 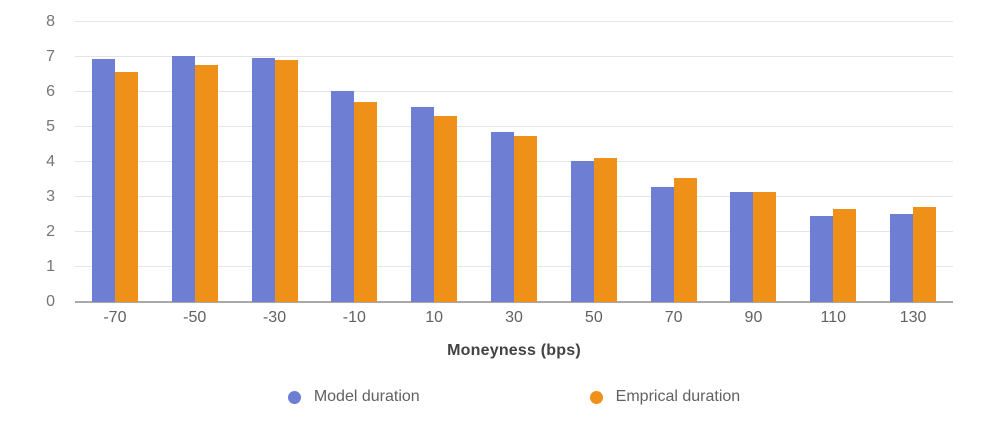 I want to click on x-axis-labels: -70 -50 -30 -10 10 30 50 70 90 110 130, so click(x=514, y=320).